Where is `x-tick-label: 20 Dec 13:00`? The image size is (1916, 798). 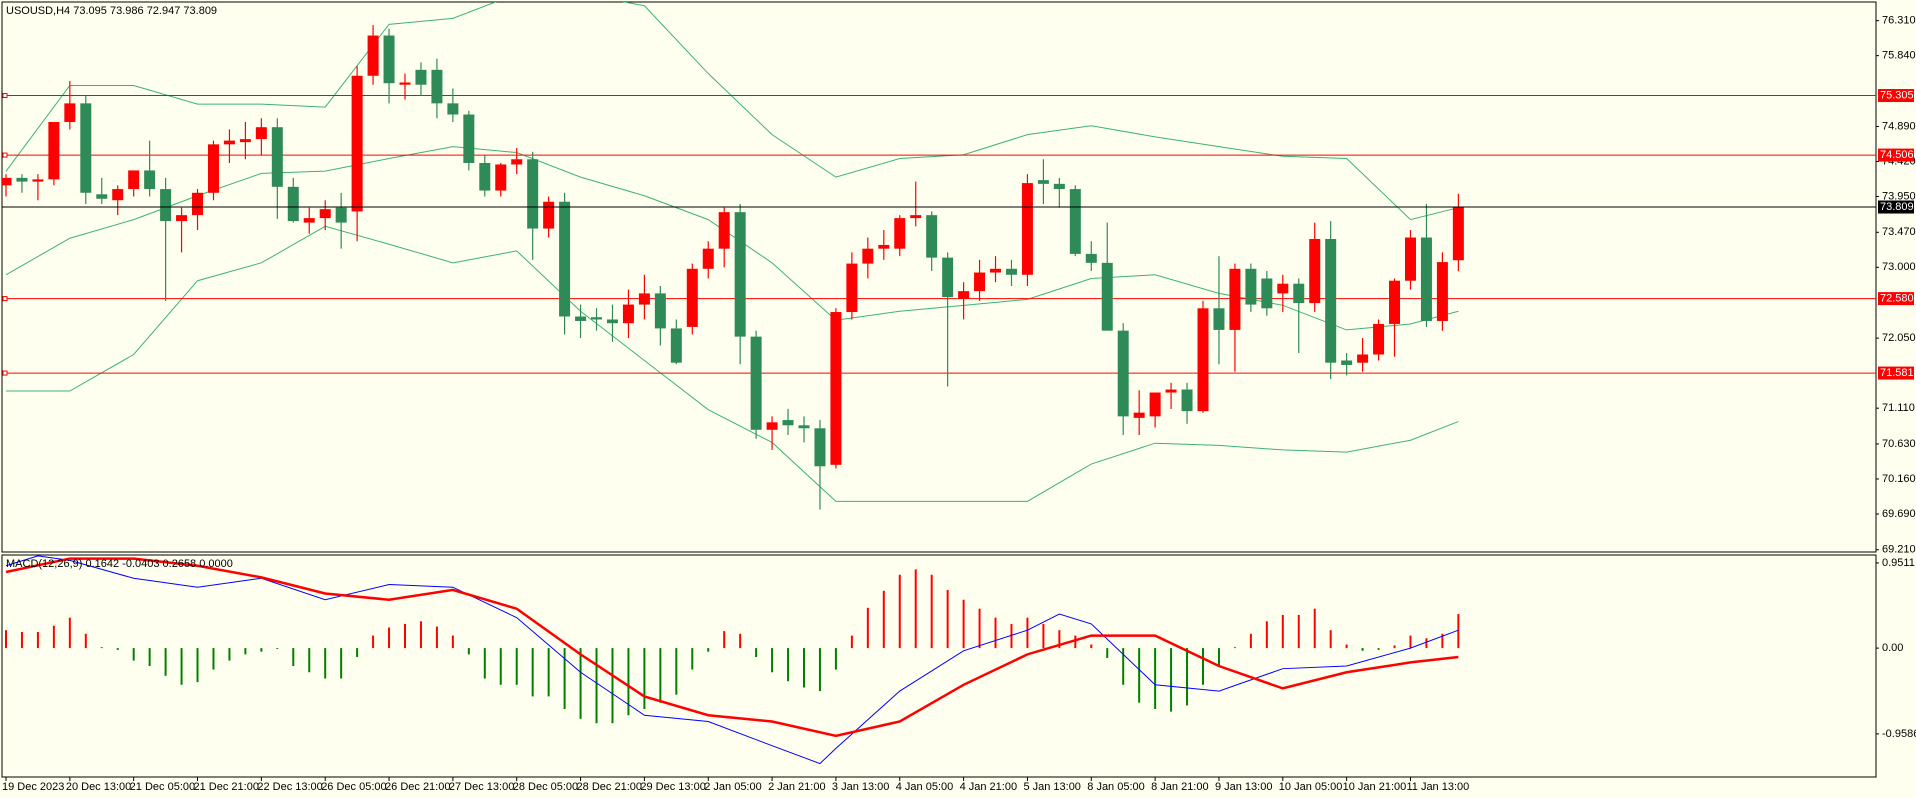
x-tick-label: 20 Dec 13:00 is located at coordinates (98, 787).